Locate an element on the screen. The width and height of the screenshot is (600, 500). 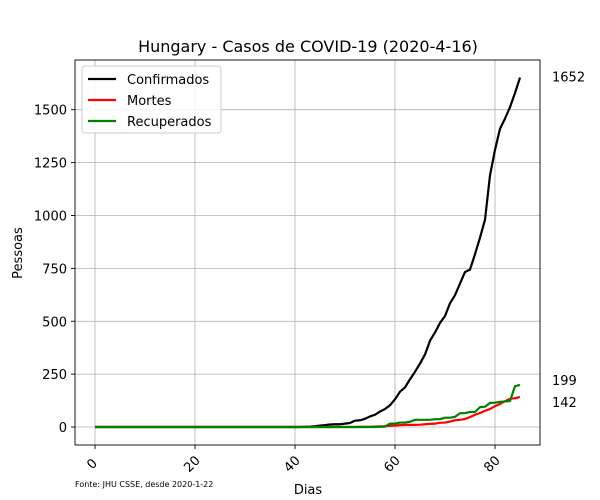
y-tick-label: 1000 is located at coordinates (50, 216).